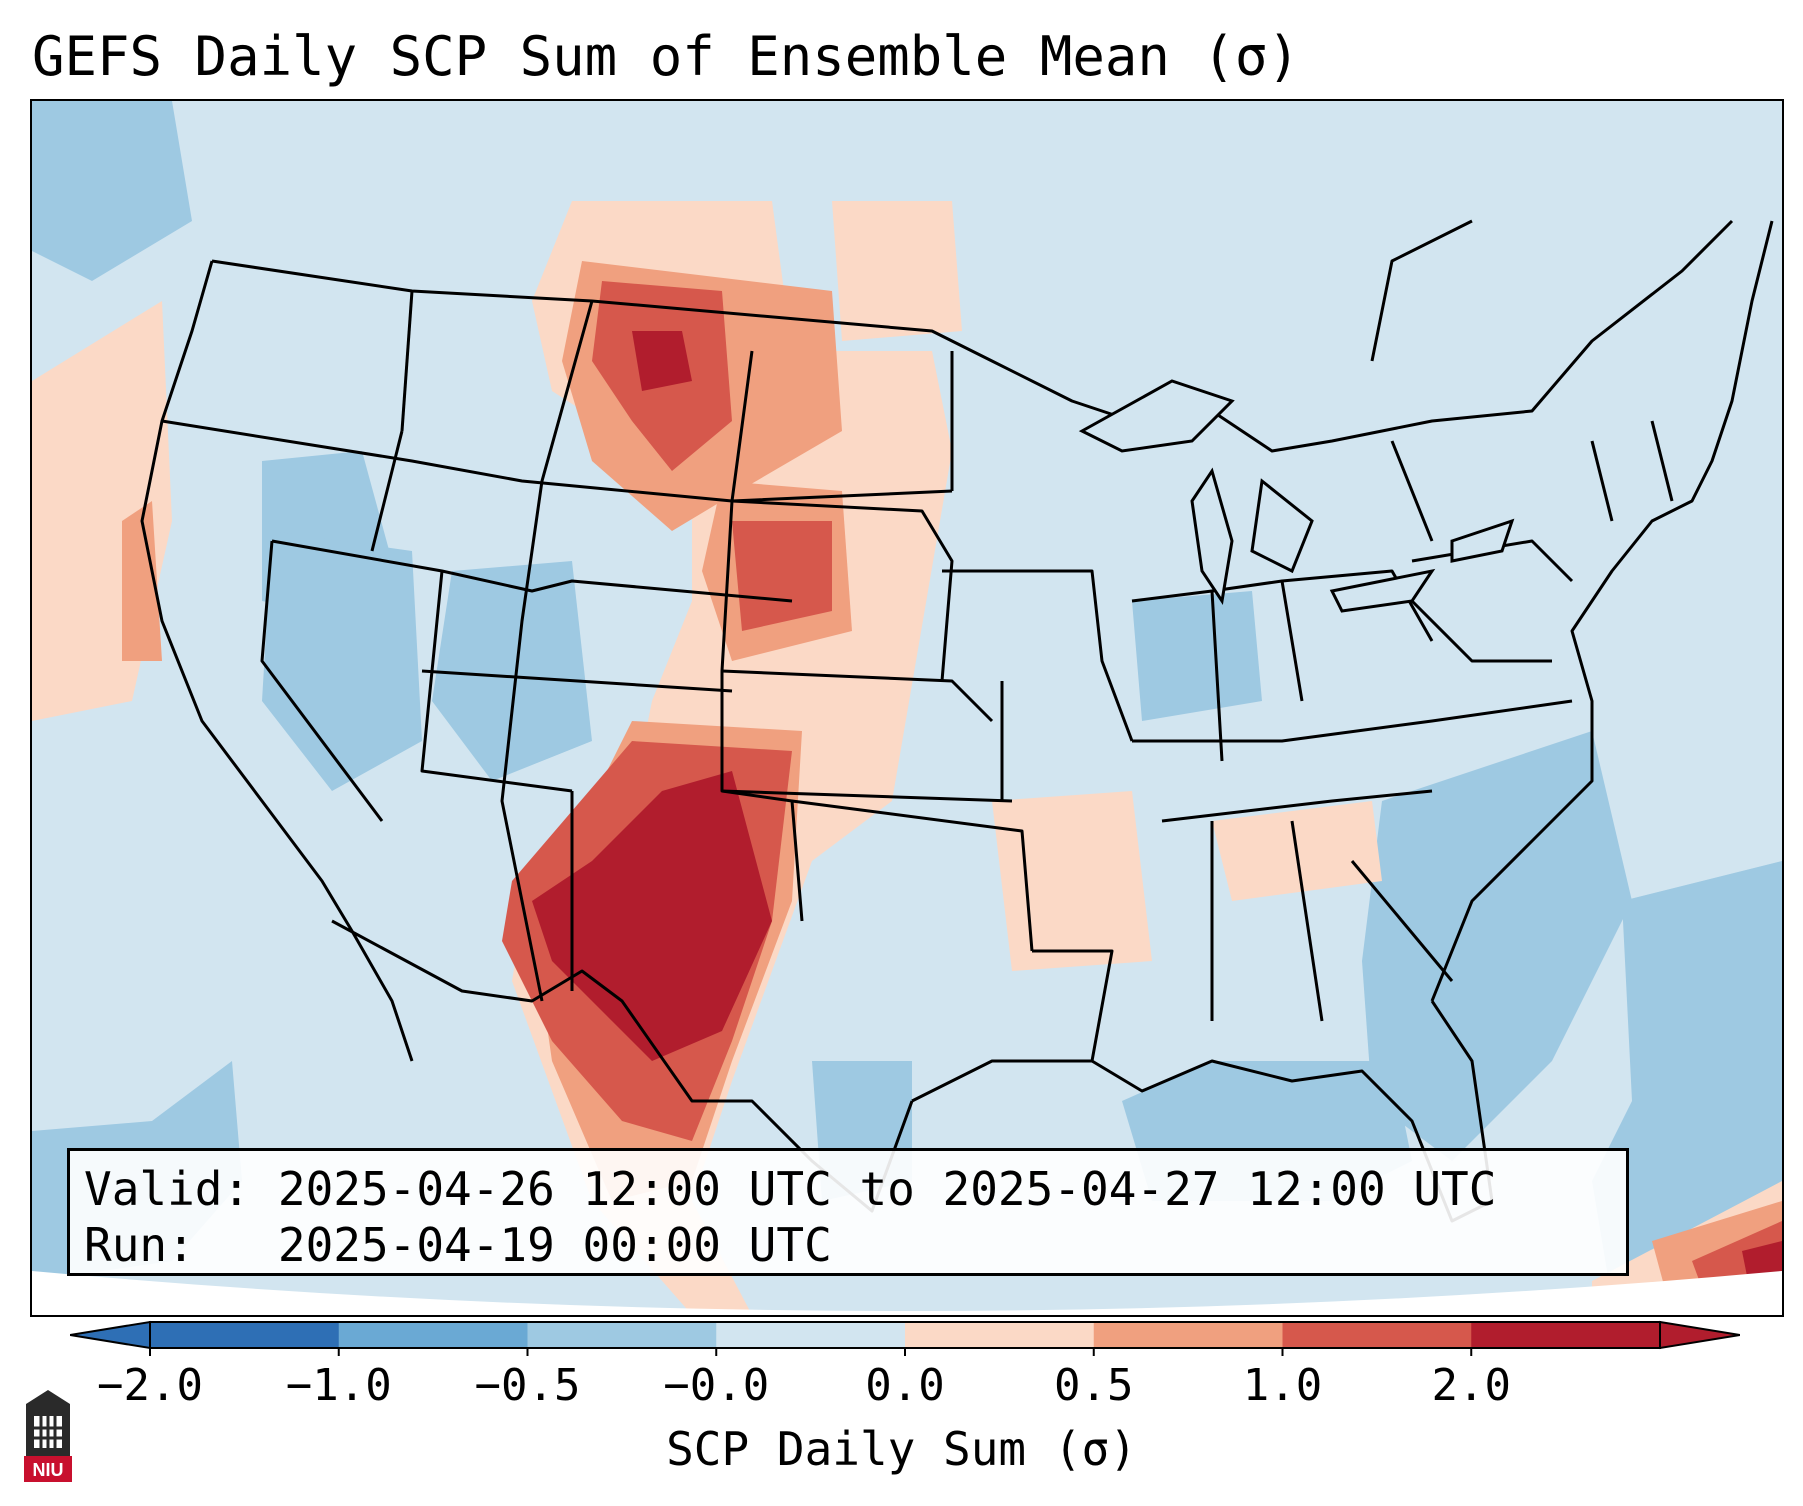 The image size is (1803, 1506). What do you see at coordinates (1094, 1385) in the screenshot?
I see `colorbar-tick-label: 0.5` at bounding box center [1094, 1385].